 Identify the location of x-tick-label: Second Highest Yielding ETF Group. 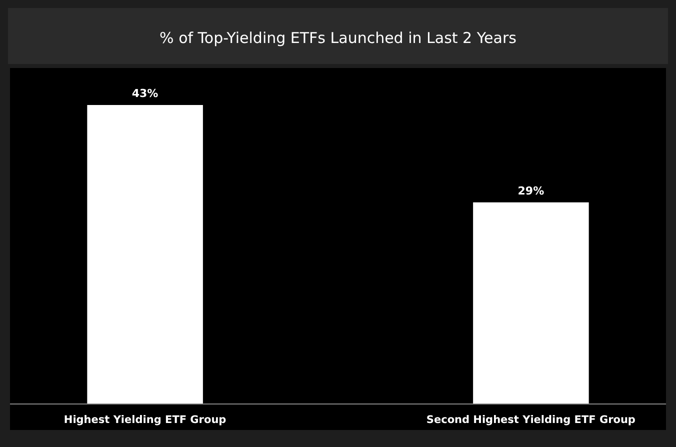
(531, 420).